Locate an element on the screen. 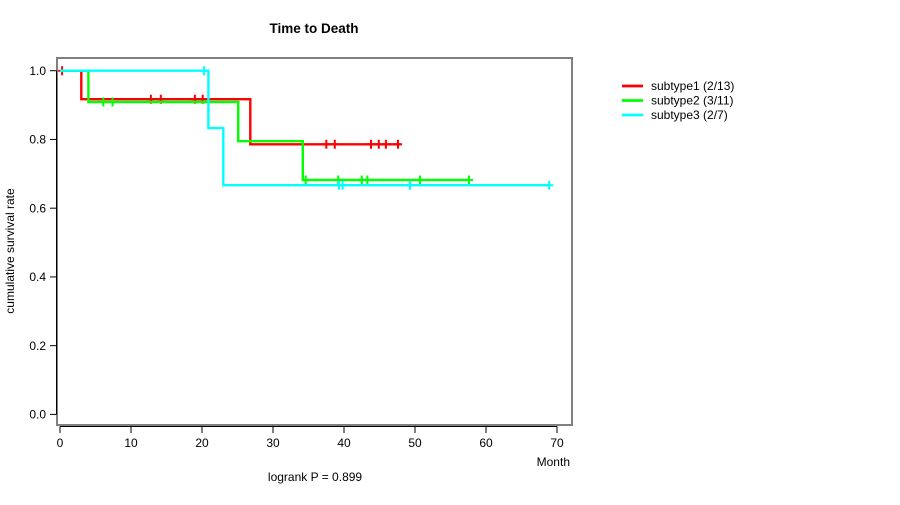  x-tick-label: 50 is located at coordinates (415, 443).